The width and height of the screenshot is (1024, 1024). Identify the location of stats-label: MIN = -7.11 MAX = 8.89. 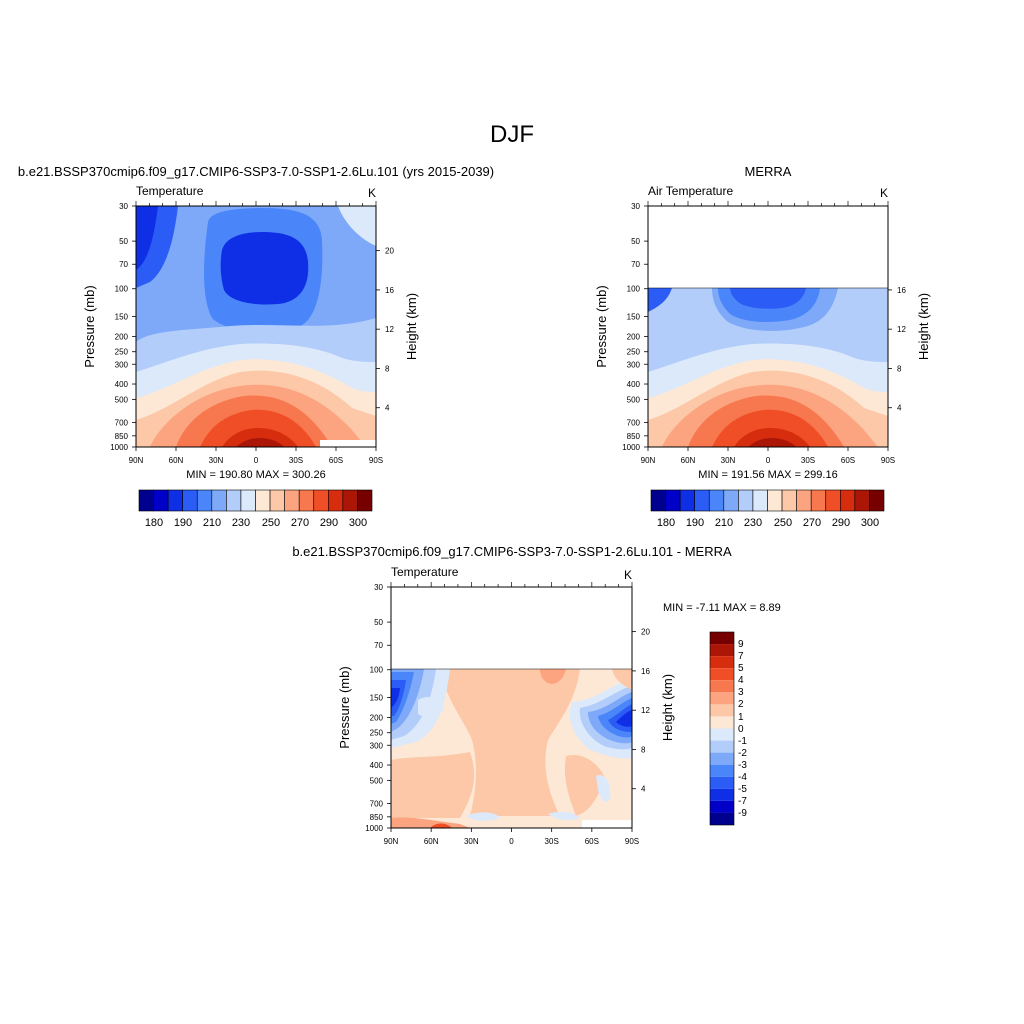
(722, 608).